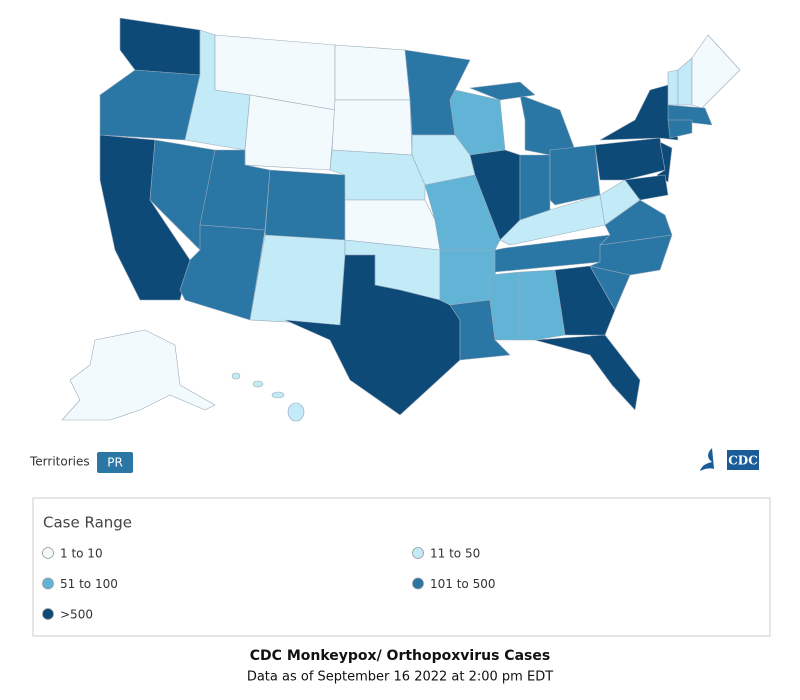 The image size is (800, 700). I want to click on legend-label: 51 to 100, so click(89, 584).